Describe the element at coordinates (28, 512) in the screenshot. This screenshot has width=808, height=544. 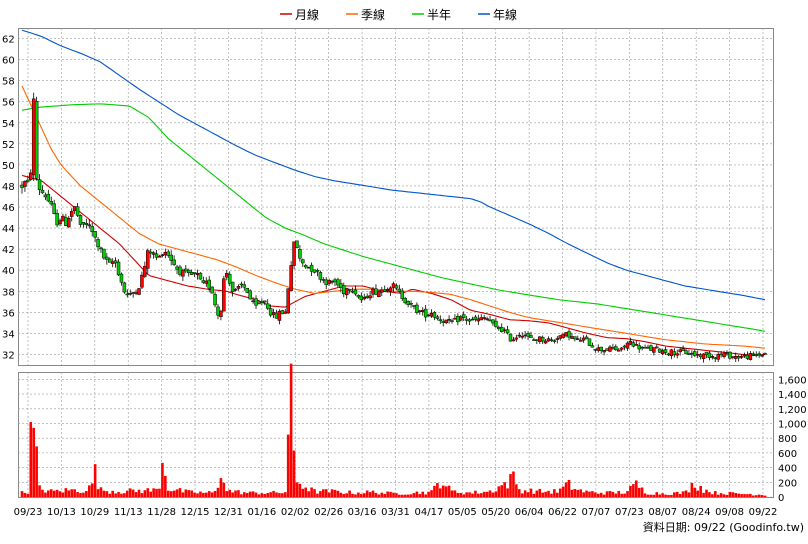
I see `date-tick-label: 09/23` at that location.